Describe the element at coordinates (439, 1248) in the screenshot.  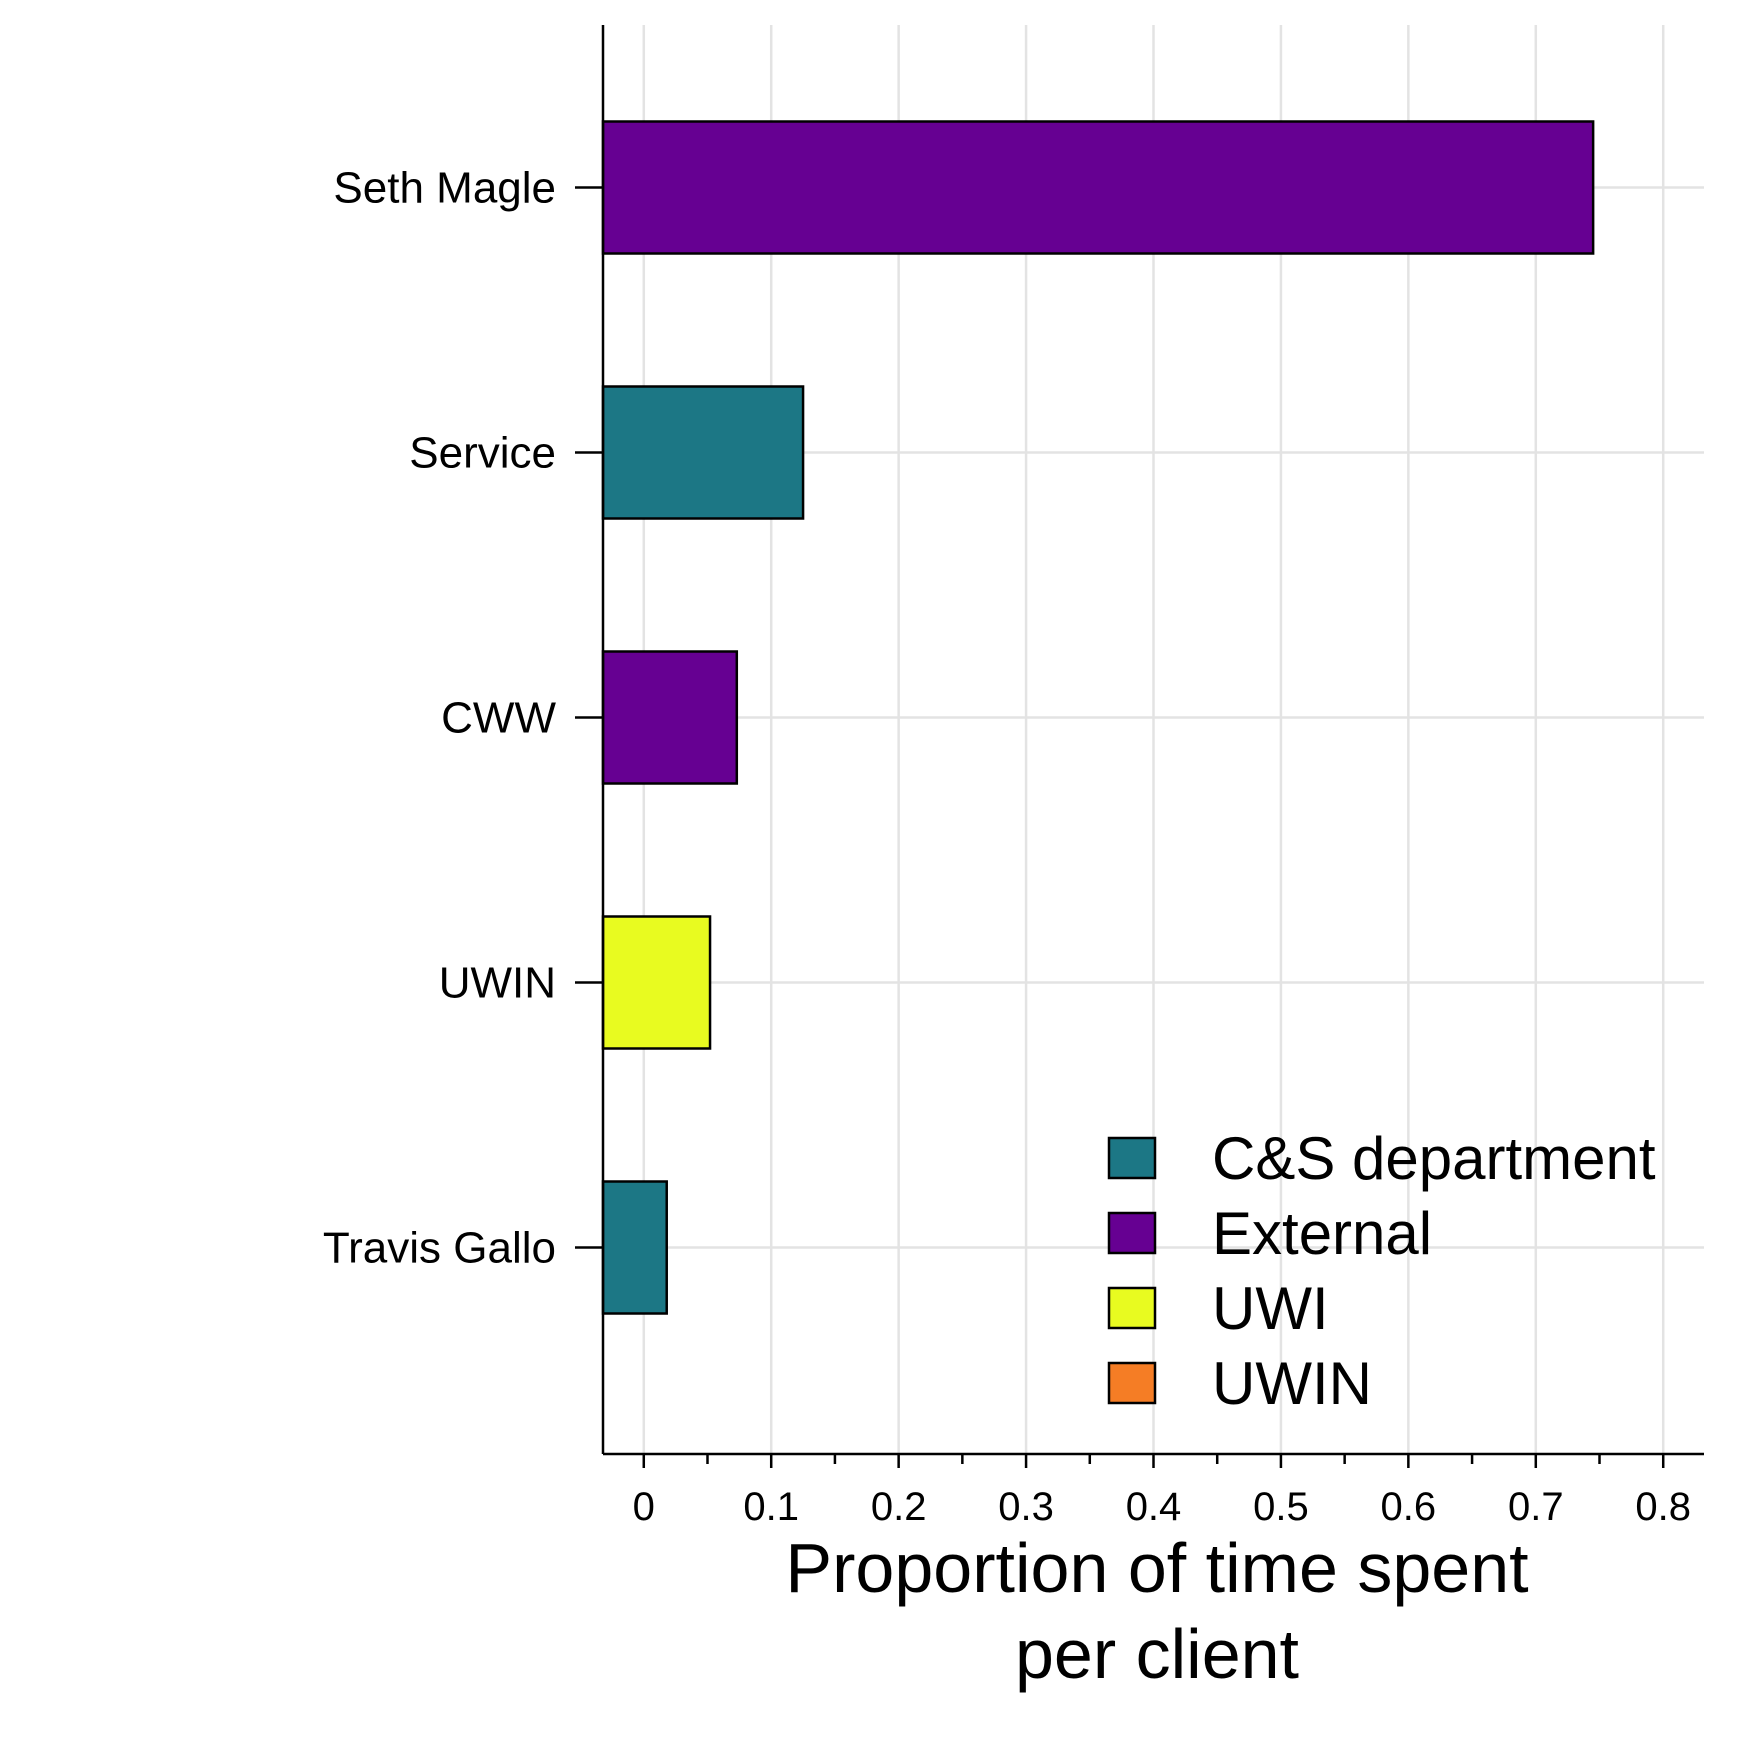
I see `y-tick-label-4: Travis Gallo` at that location.